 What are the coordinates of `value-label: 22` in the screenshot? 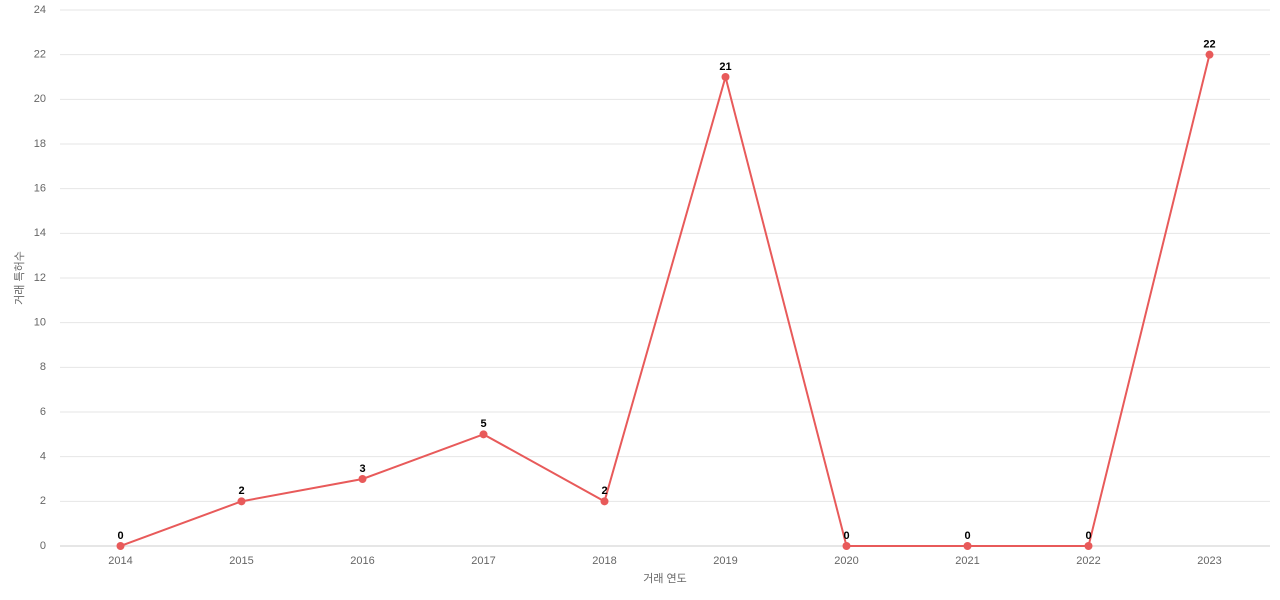 It's located at (1209, 45).